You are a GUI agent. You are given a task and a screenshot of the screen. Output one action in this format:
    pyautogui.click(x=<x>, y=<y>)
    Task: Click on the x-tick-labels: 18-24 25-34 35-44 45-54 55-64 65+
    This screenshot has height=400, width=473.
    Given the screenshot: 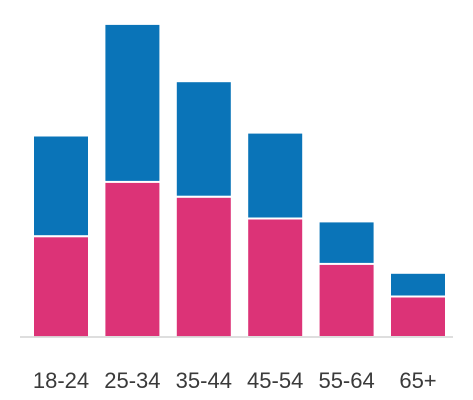 What is the action you would take?
    pyautogui.click(x=235, y=380)
    